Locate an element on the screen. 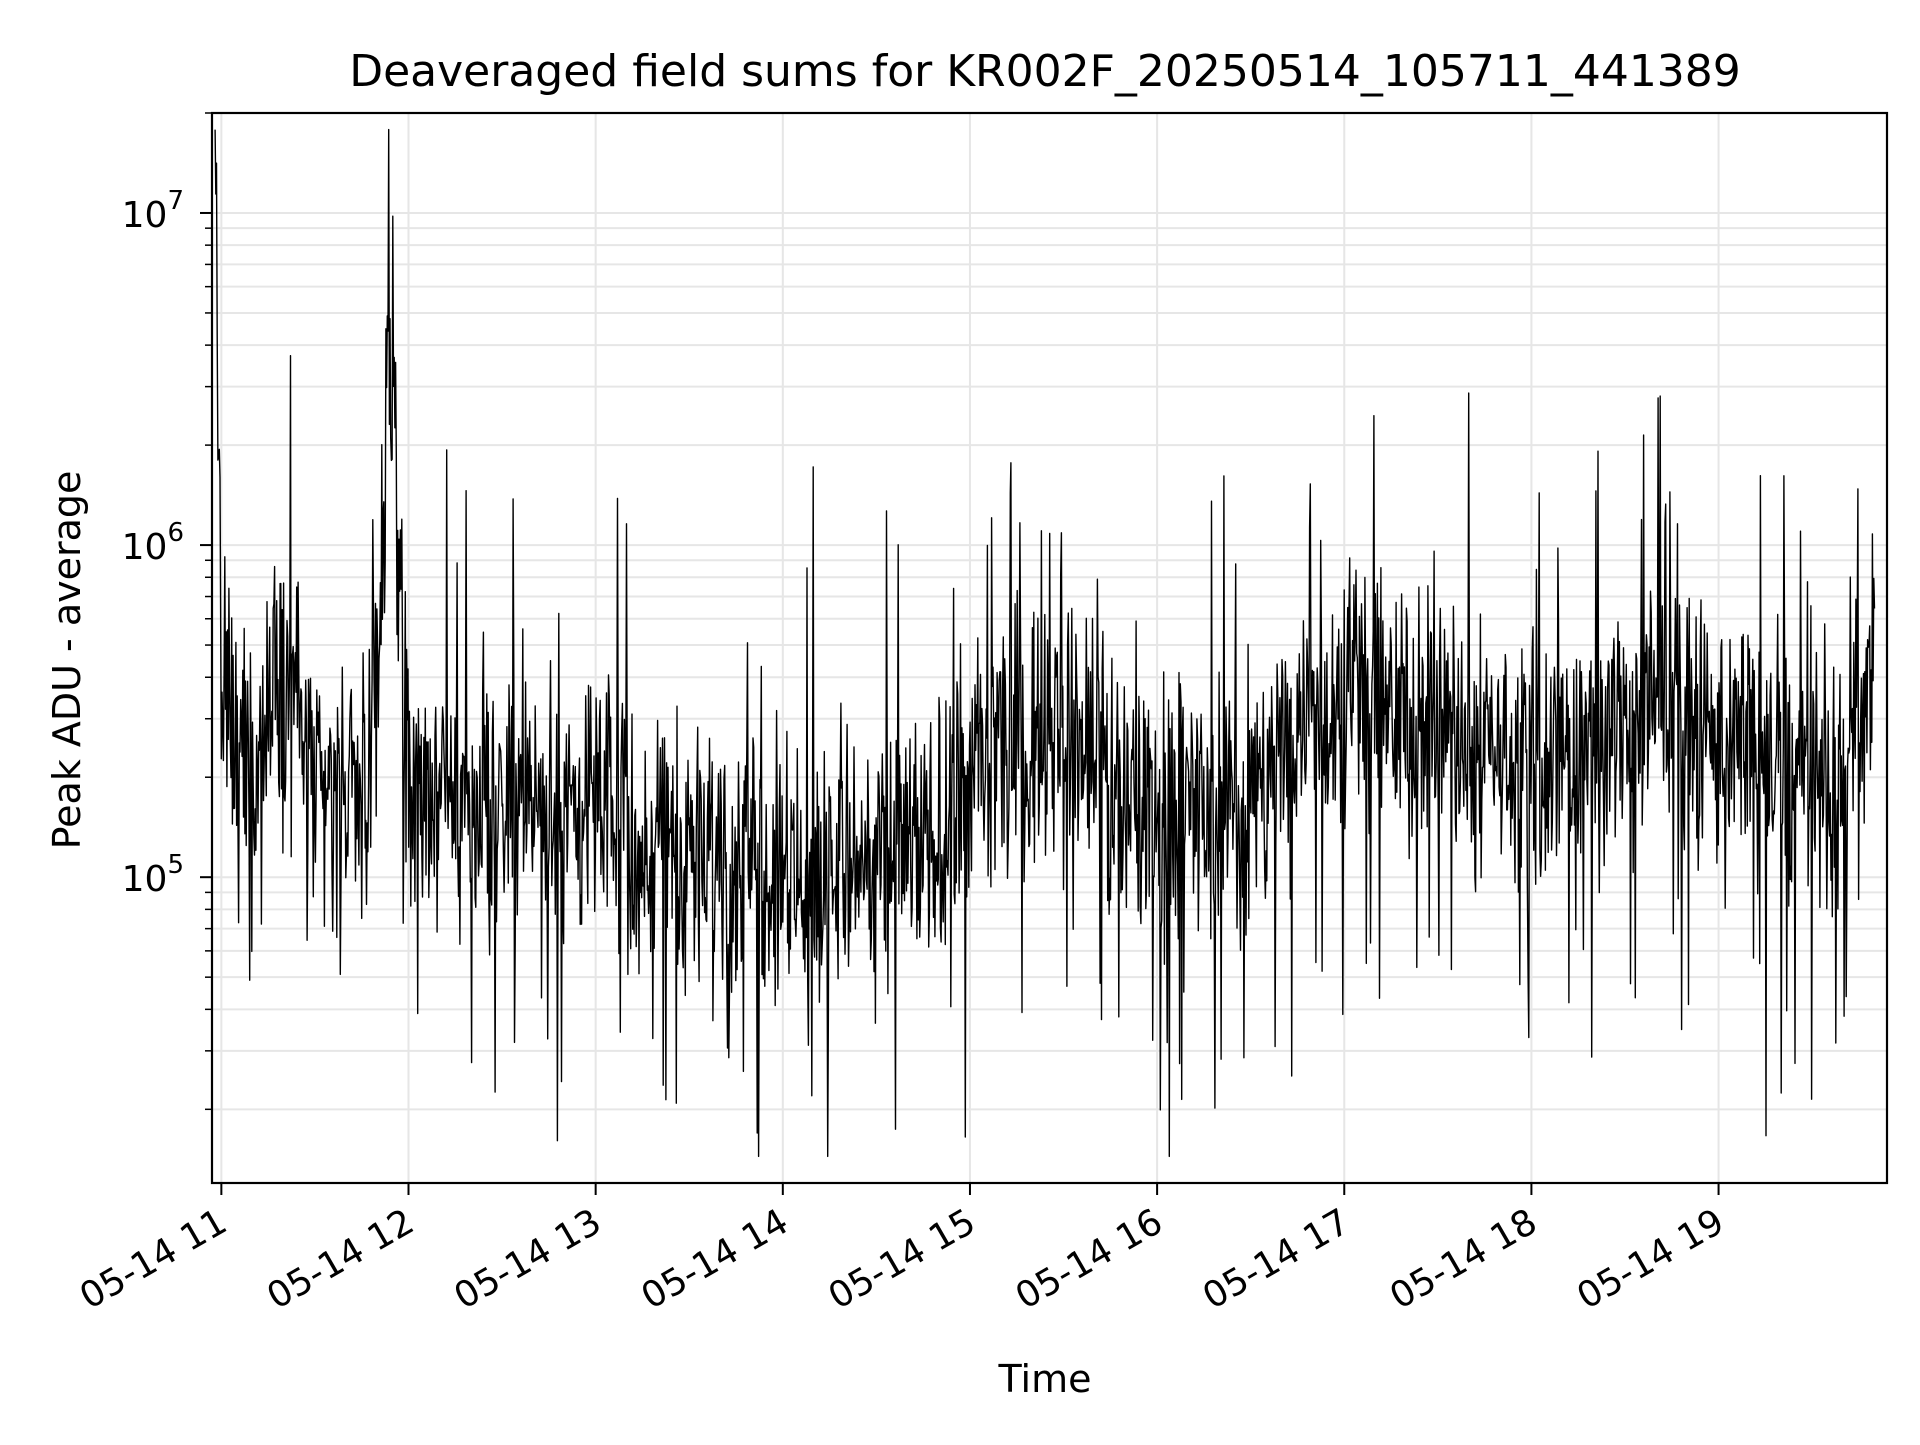 This screenshot has height=1445, width=1920. x-tick-label: 05-14 15 is located at coordinates (902, 1259).